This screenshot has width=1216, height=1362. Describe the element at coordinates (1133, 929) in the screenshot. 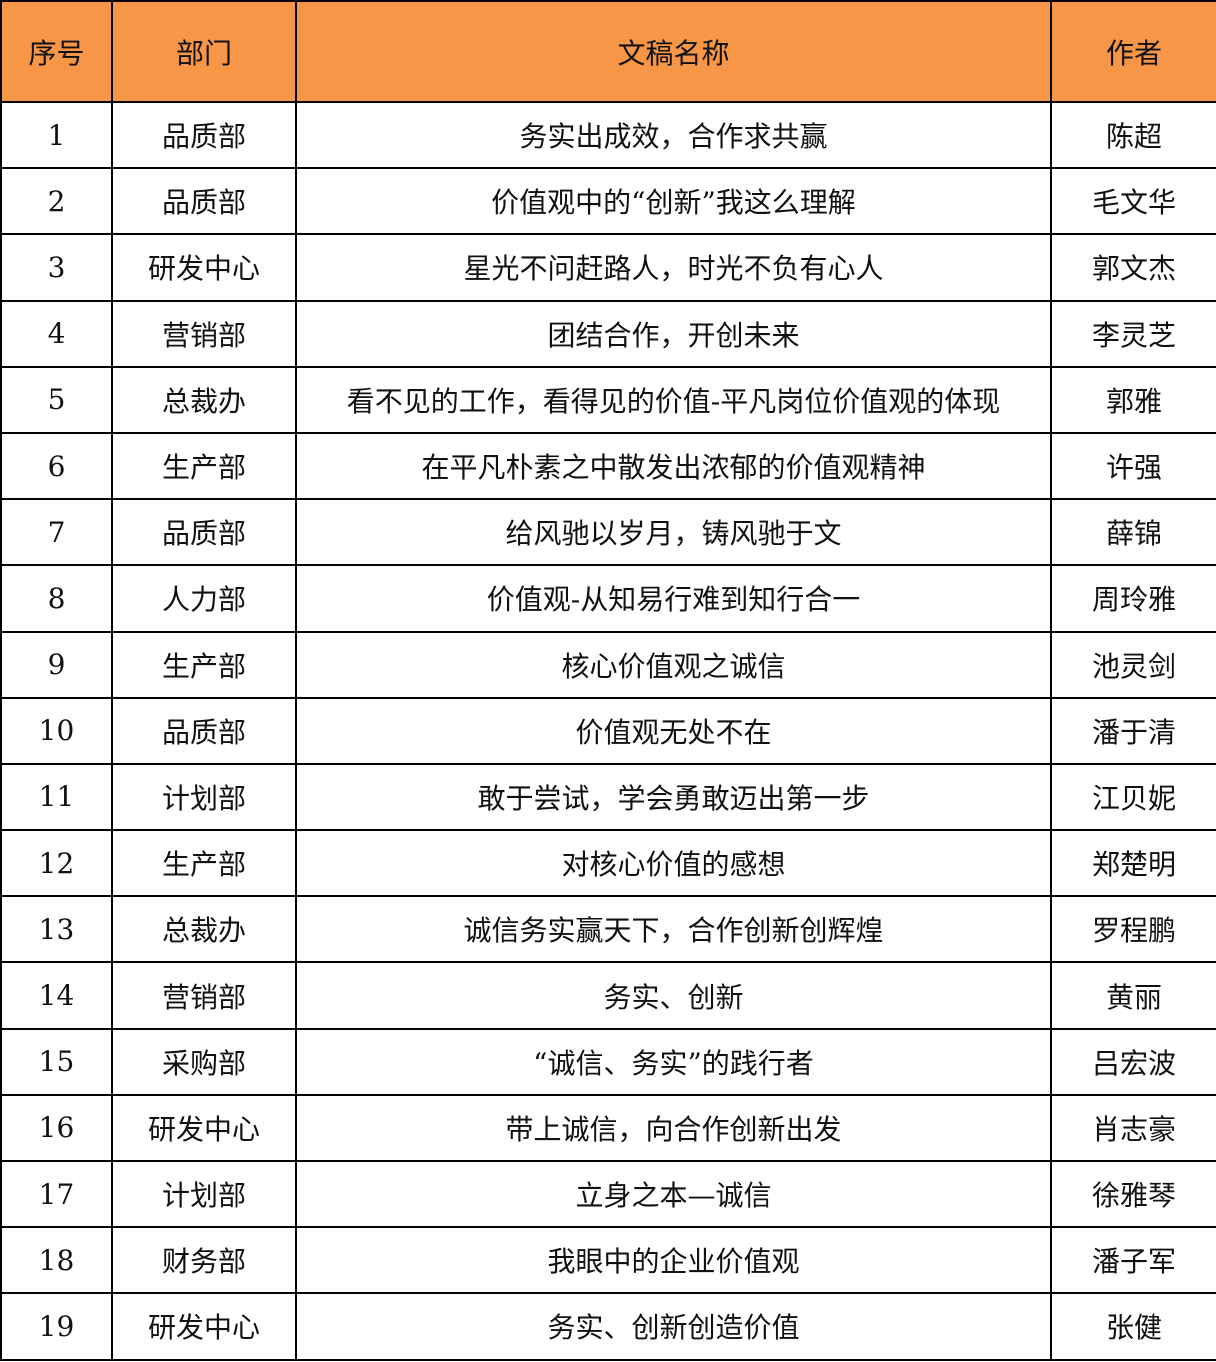

I see `cell-author: 罗程鹏` at that location.